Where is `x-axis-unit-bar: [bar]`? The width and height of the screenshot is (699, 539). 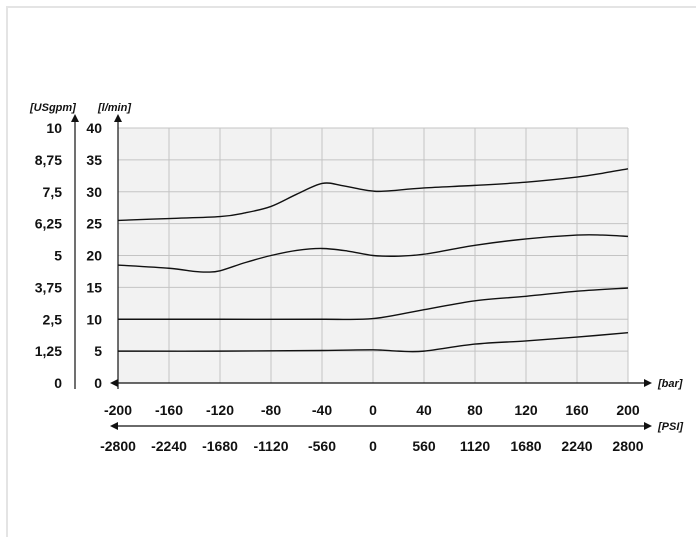 x-axis-unit-bar: [bar] is located at coordinates (670, 384).